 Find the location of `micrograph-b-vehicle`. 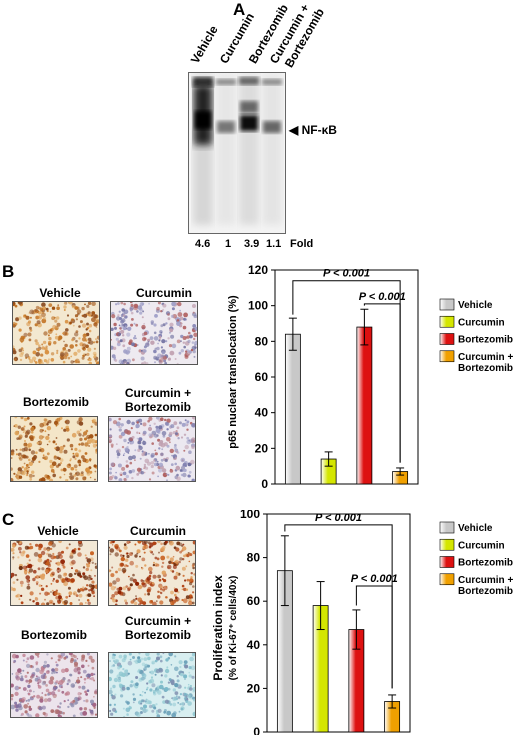

micrograph-b-vehicle is located at coordinates (56, 332).